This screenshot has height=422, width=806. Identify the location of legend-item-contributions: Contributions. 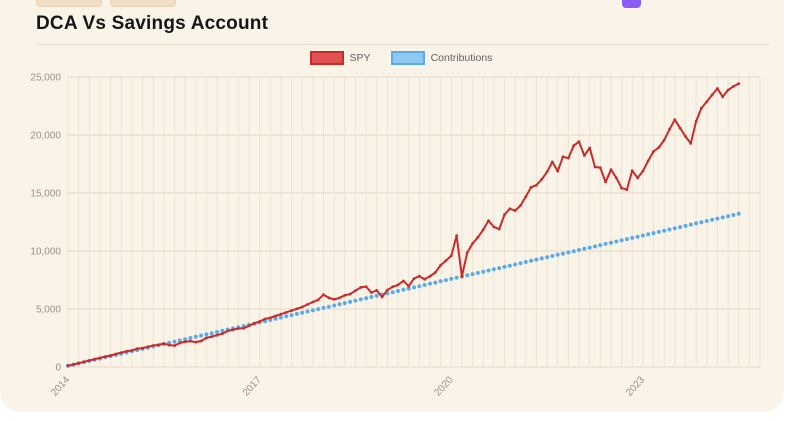
(441, 58).